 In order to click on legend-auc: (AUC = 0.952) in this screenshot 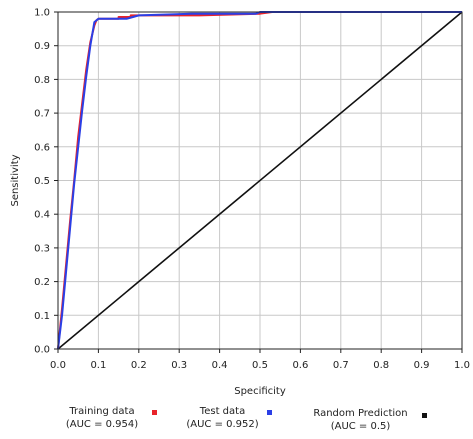, I will do `click(222, 424)`.